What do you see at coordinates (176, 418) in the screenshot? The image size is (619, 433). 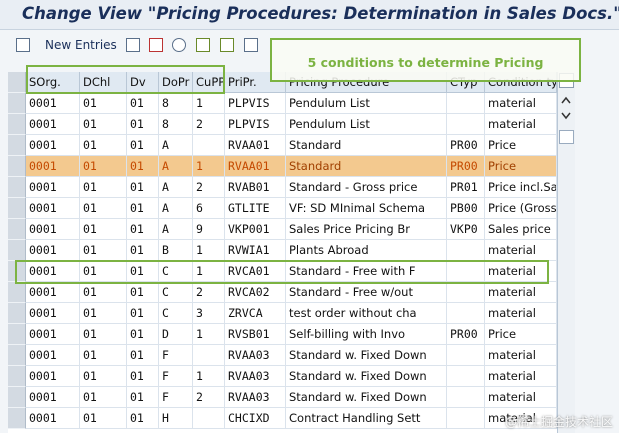 I see `table-cell: H` at bounding box center [176, 418].